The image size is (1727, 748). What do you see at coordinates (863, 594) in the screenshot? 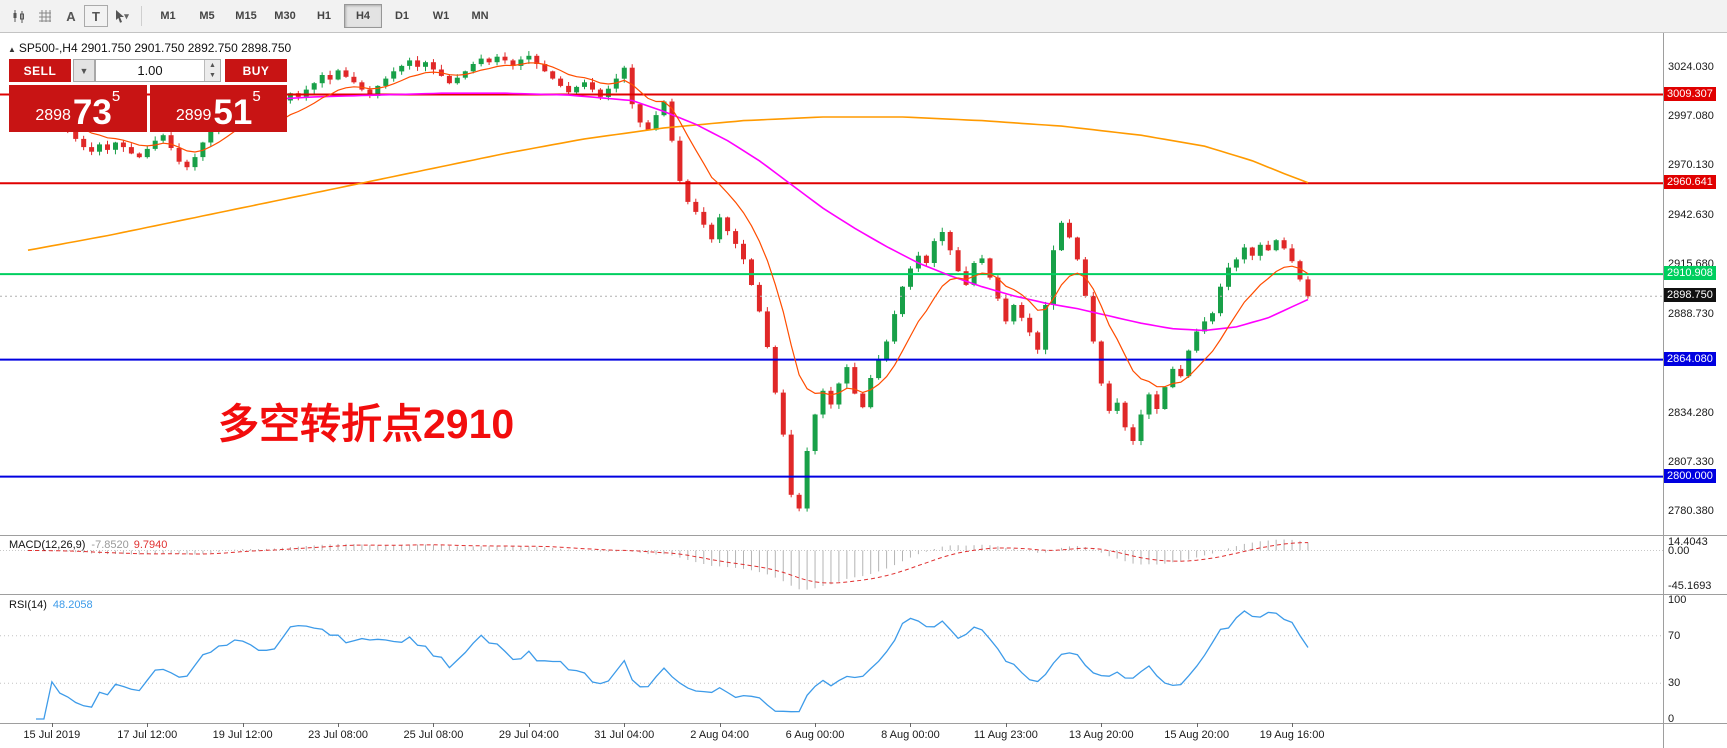
I see `rsi-panel-separator` at bounding box center [863, 594].